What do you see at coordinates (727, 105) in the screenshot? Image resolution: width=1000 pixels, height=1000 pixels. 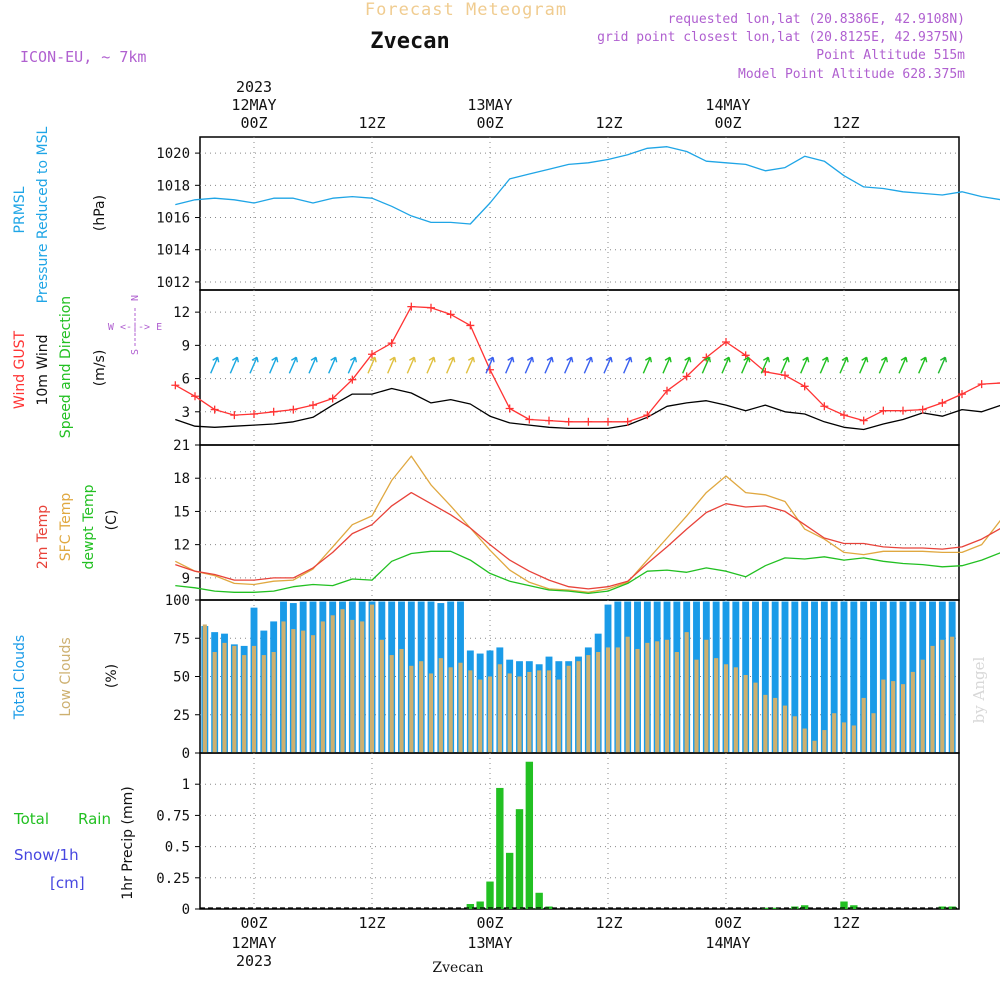 I see `top-day-label-3: 14MAY` at bounding box center [727, 105].